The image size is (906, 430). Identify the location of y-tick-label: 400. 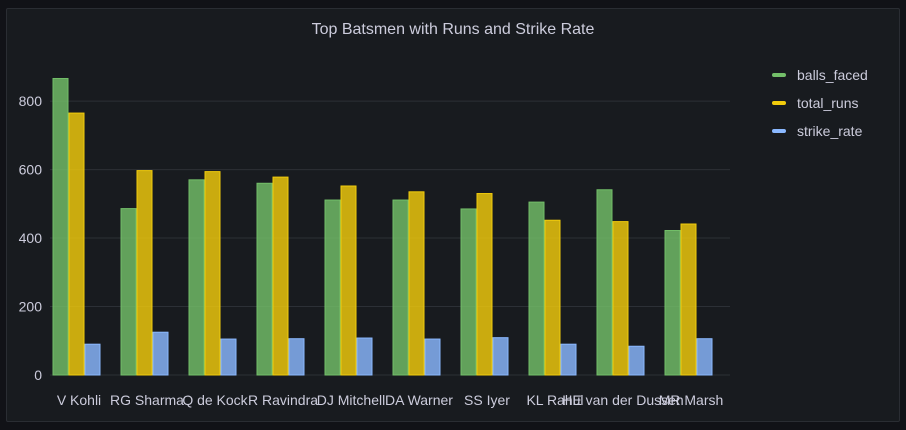
(31, 238).